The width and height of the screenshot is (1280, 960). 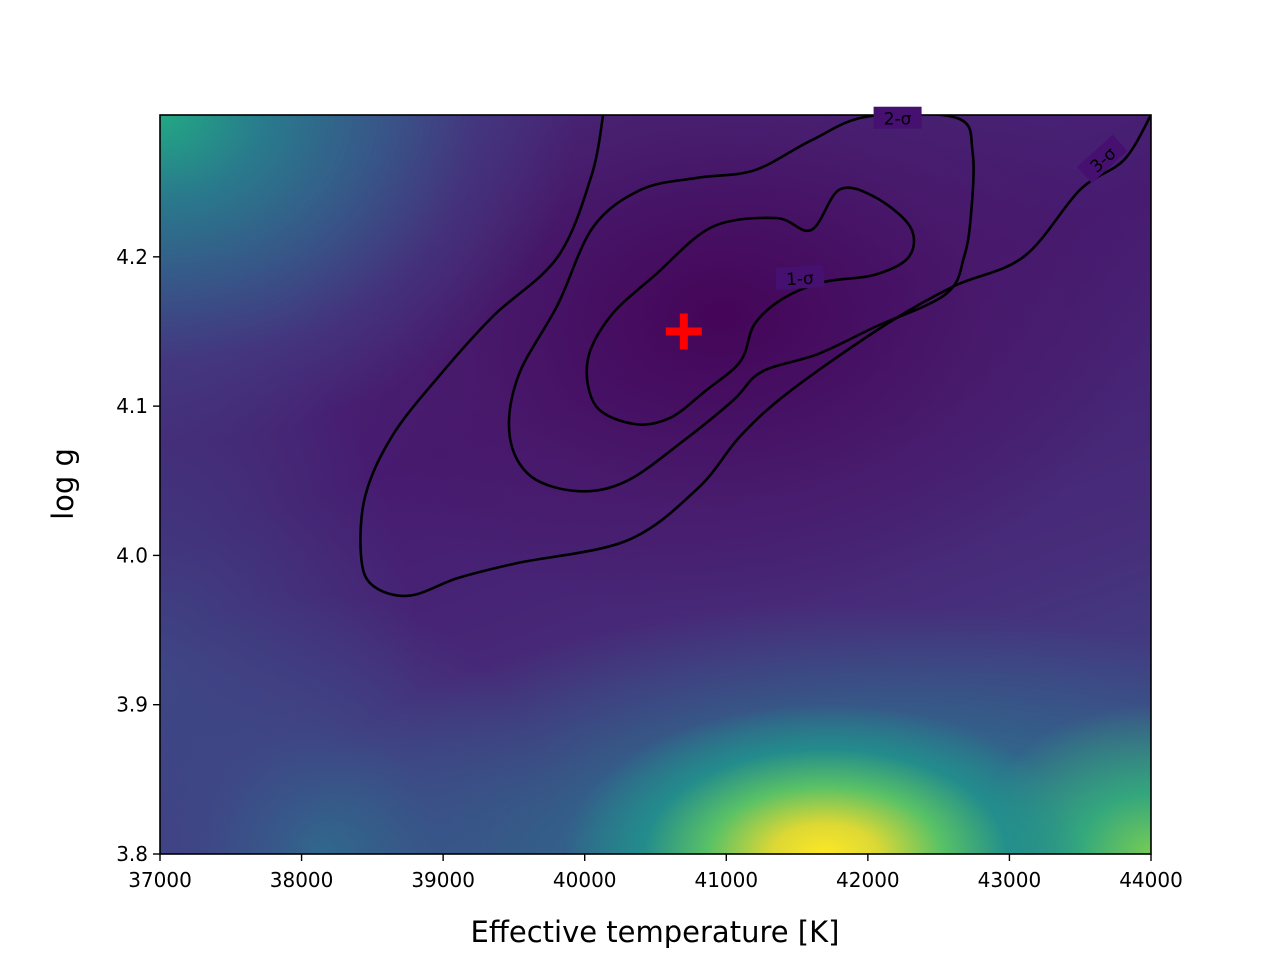 I want to click on y-tick-label: 3.9, so click(x=132, y=705).